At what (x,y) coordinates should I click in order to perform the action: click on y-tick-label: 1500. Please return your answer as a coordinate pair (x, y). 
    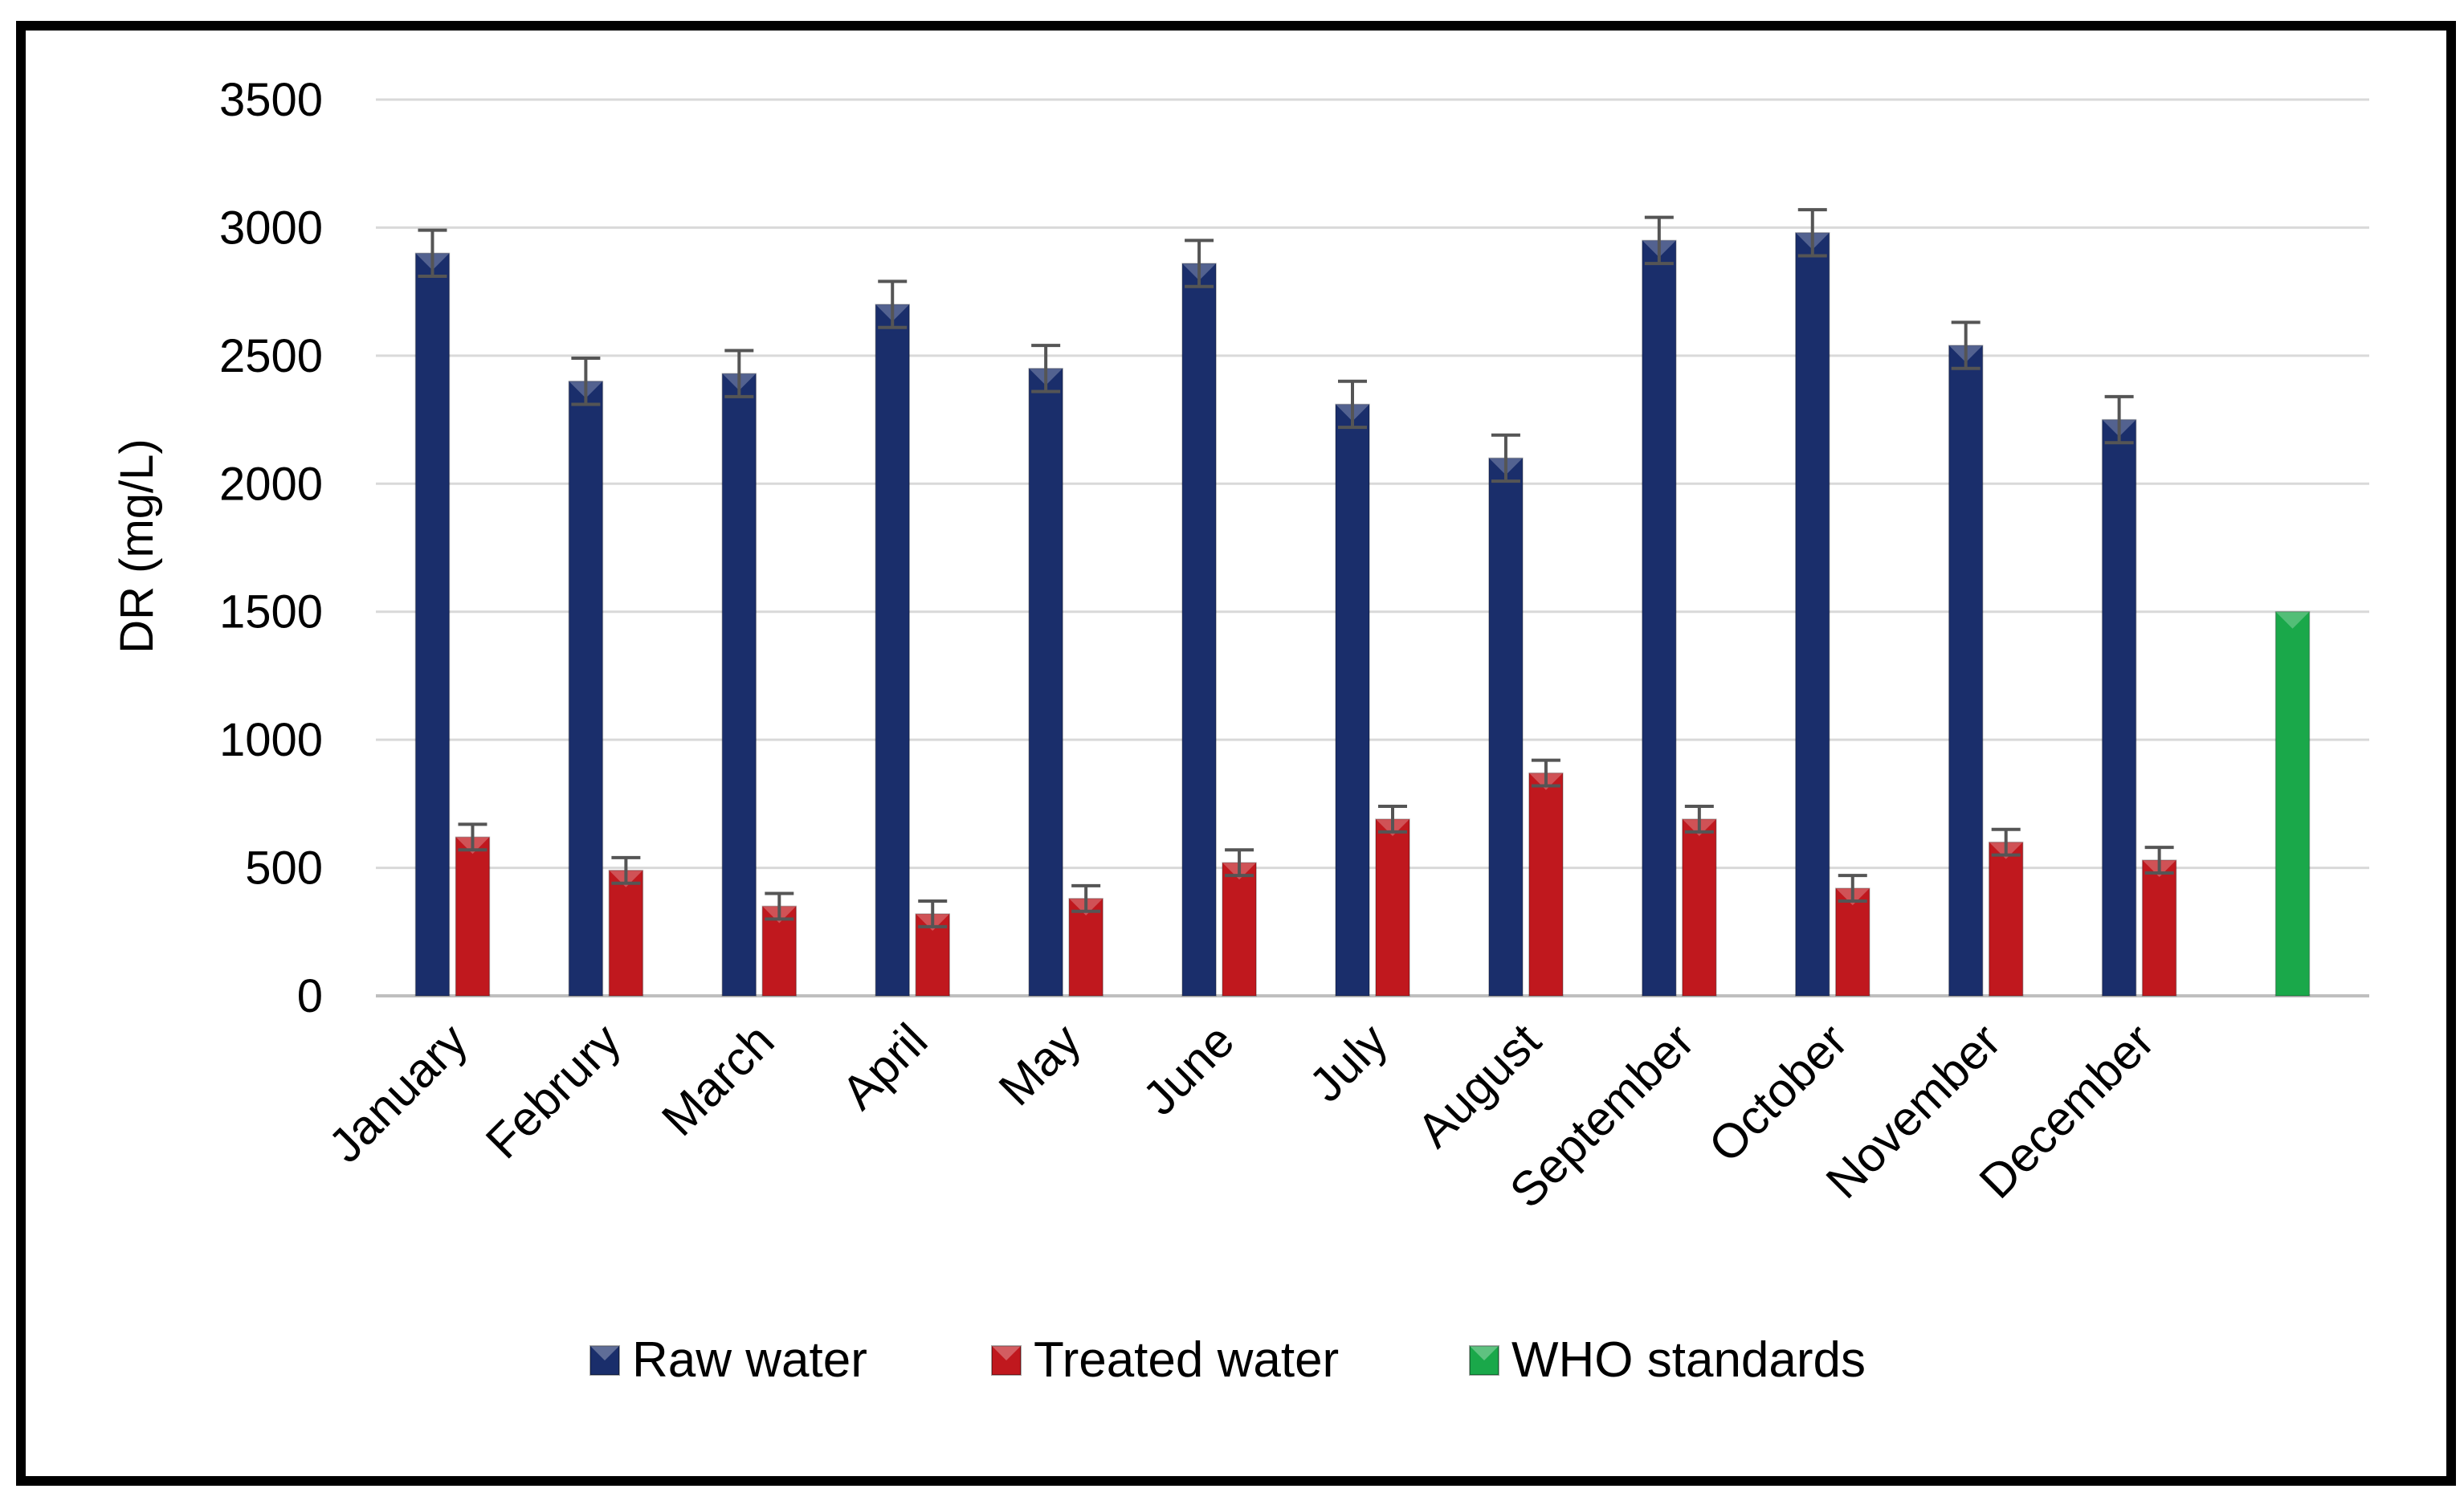
    Looking at the image, I should click on (271, 612).